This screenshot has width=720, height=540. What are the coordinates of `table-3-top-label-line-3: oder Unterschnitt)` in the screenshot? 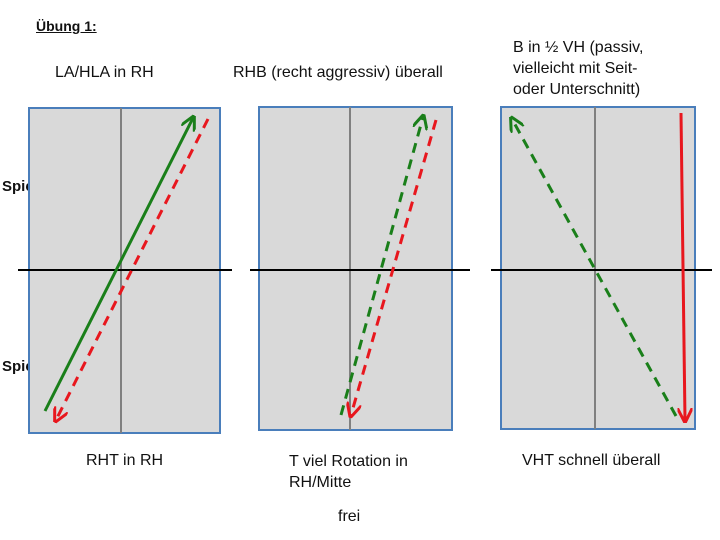 It's located at (577, 89).